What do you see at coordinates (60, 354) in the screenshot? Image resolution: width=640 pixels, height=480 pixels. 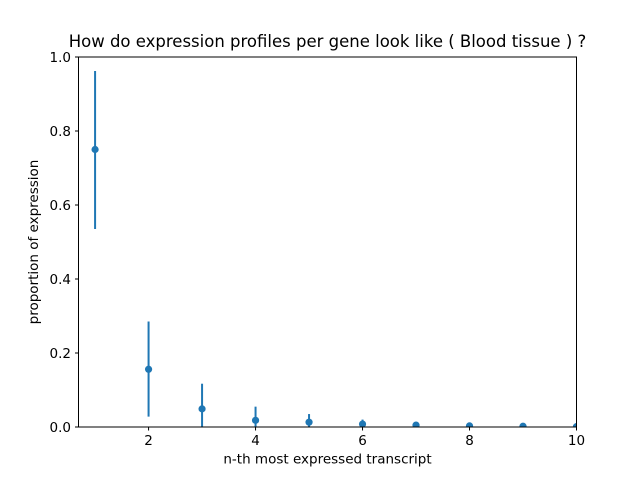 I see `y-tick-label: 0.2` at bounding box center [60, 354].